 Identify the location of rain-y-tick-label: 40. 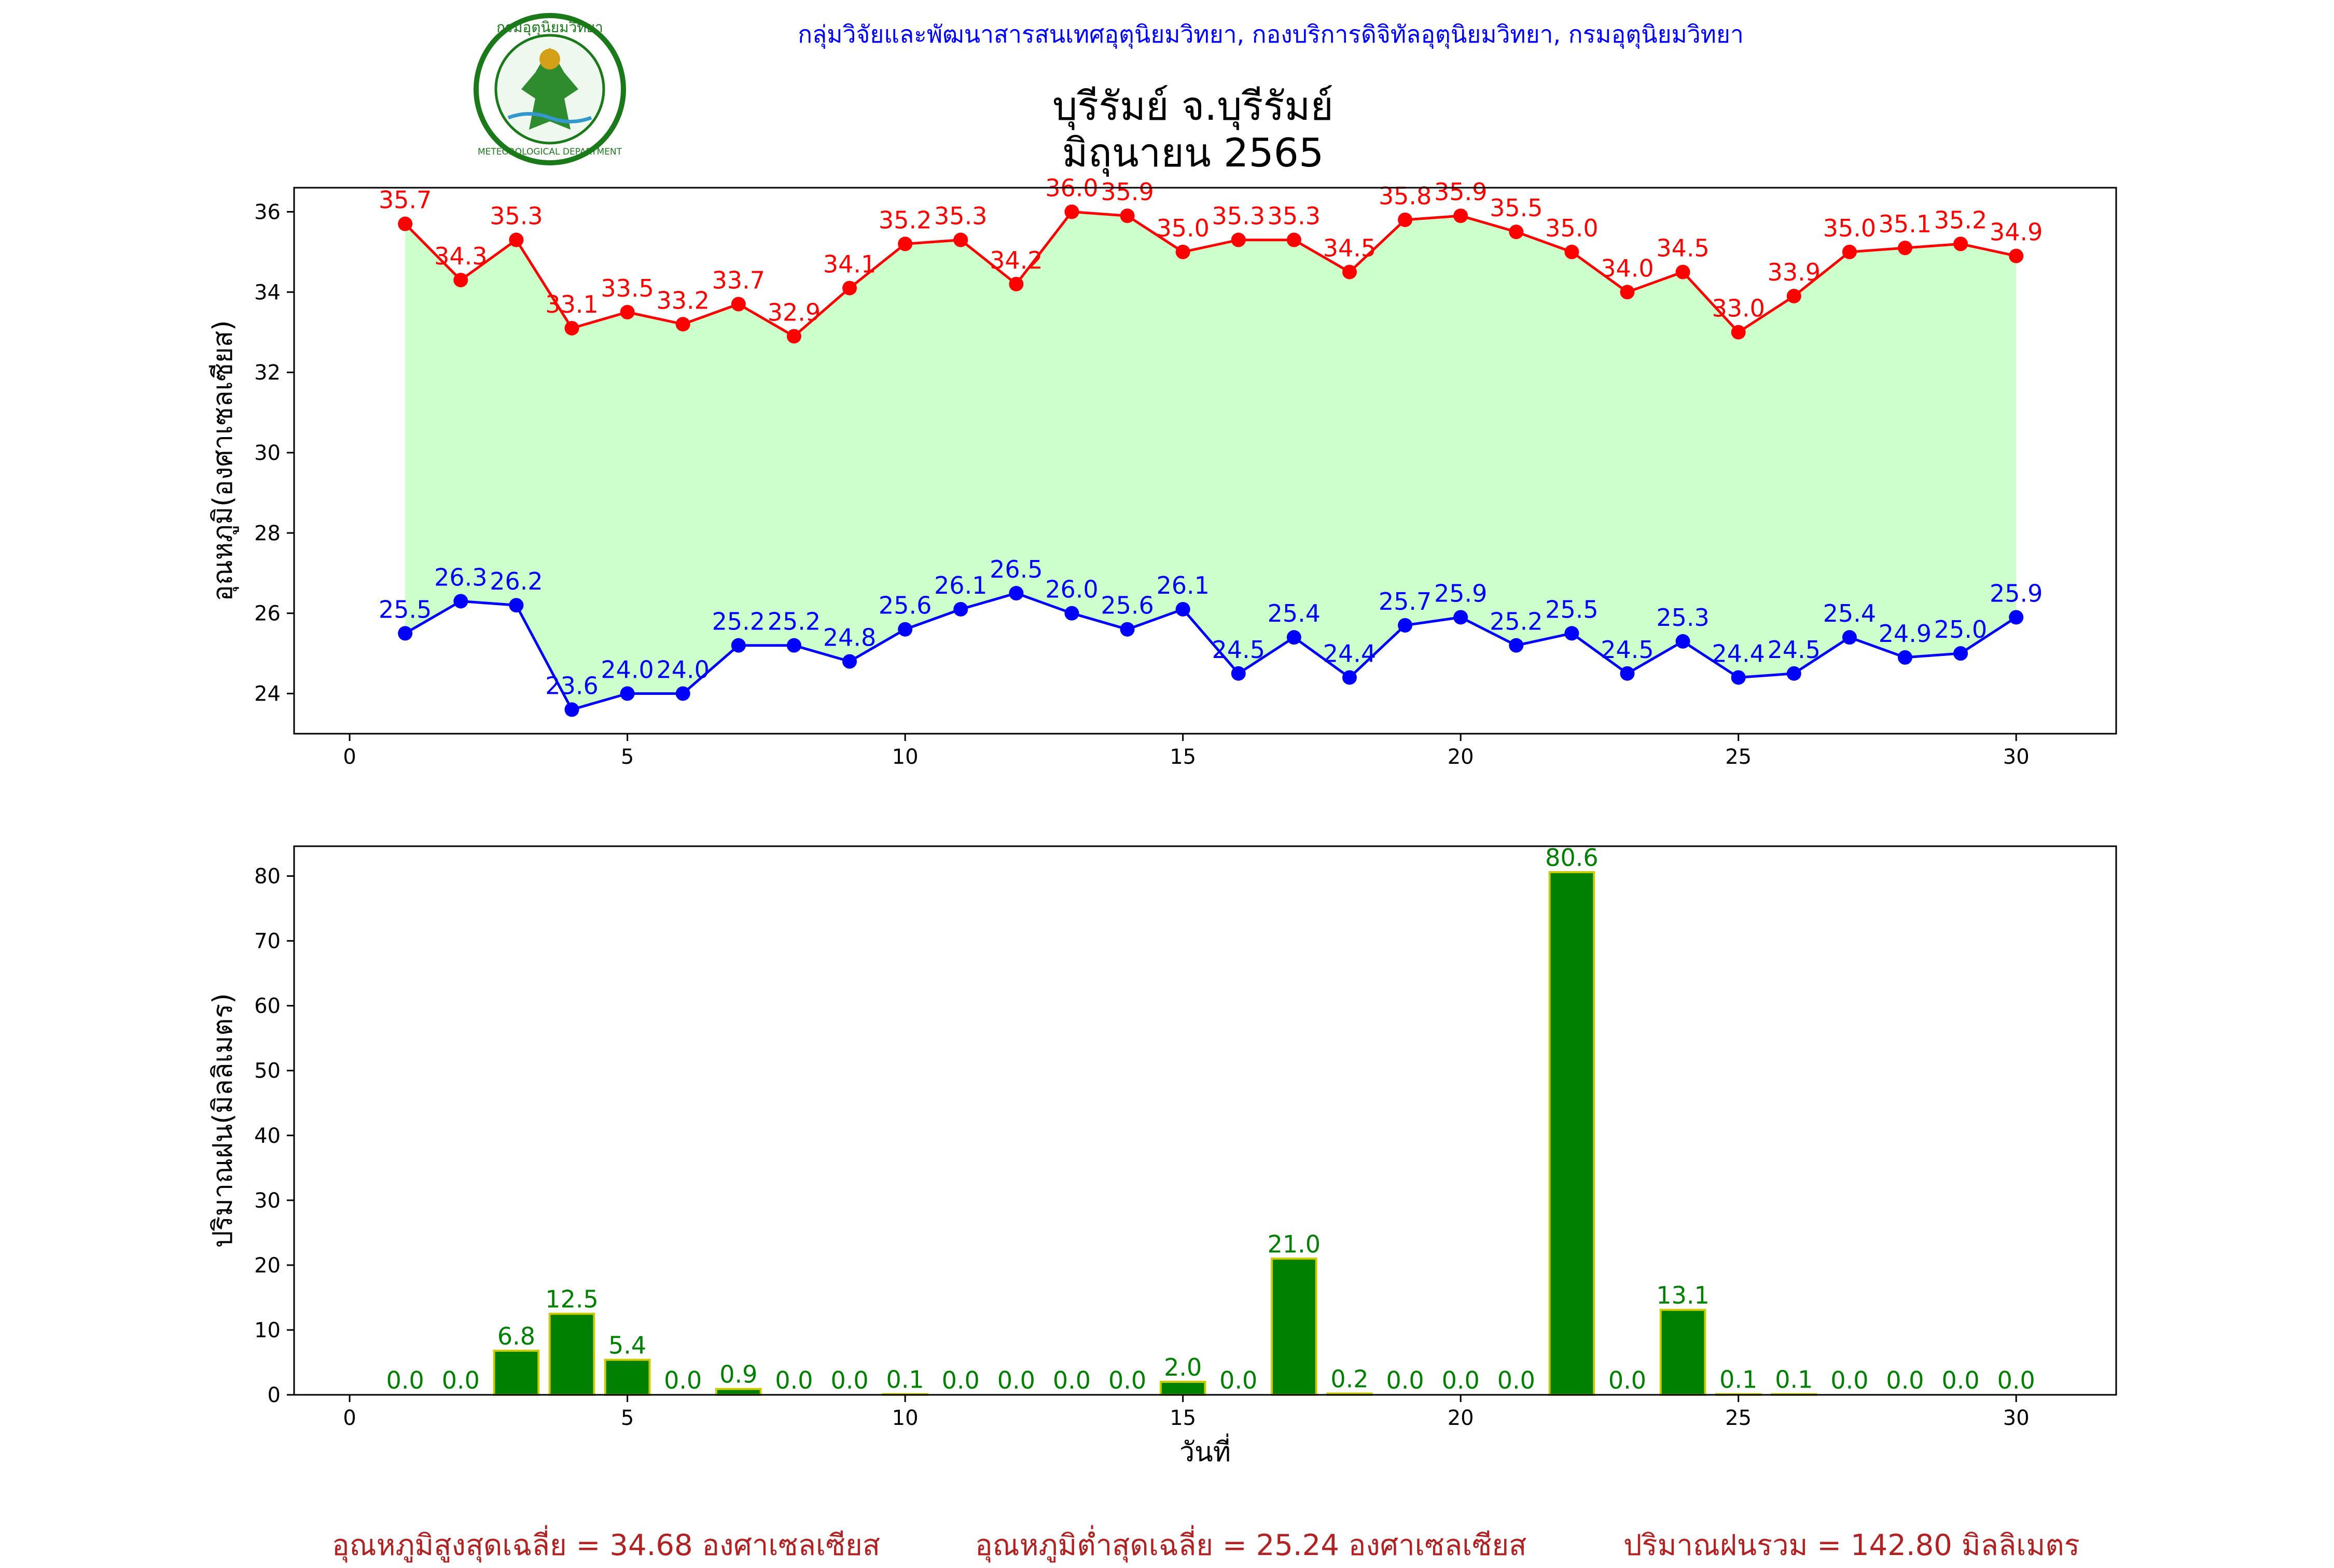
(267, 1136).